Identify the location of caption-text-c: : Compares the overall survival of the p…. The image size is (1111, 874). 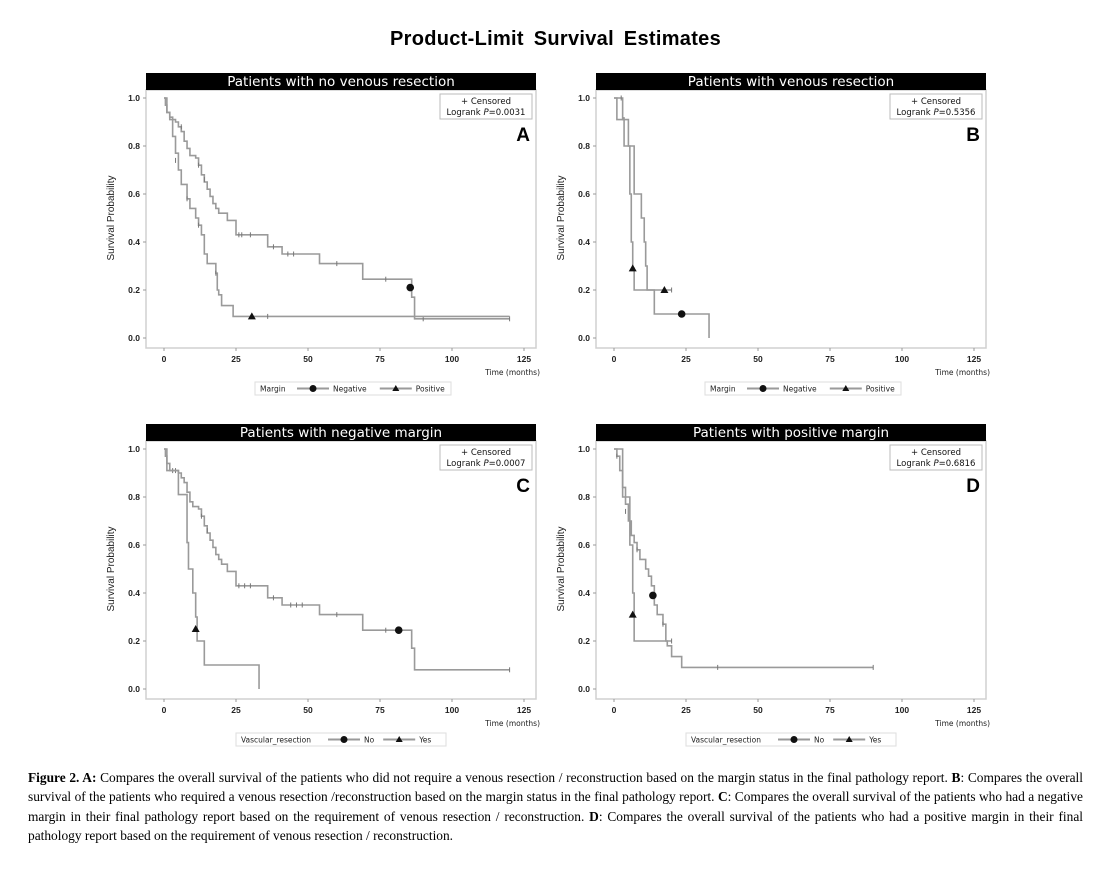
(556, 806).